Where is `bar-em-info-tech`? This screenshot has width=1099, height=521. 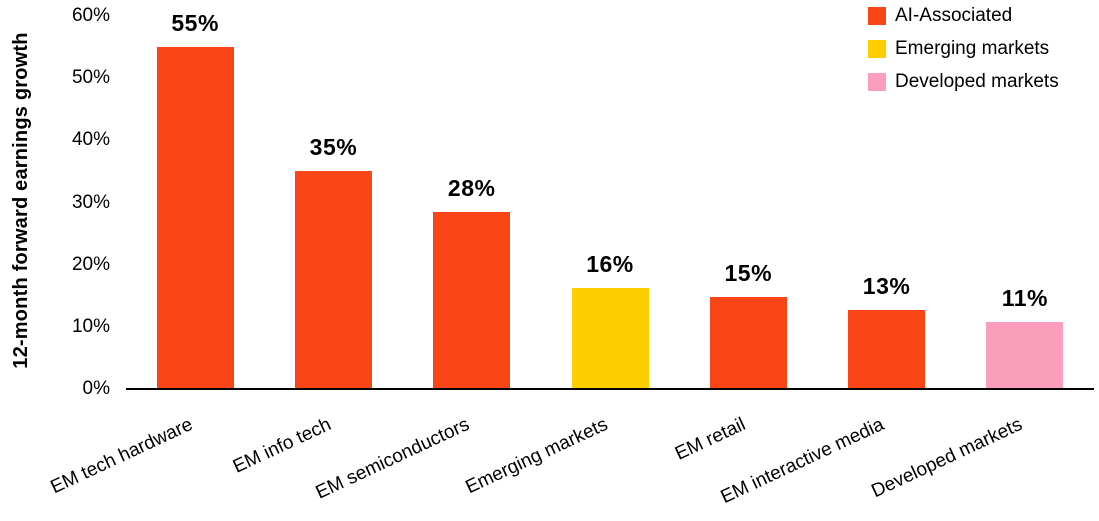 bar-em-info-tech is located at coordinates (333, 280).